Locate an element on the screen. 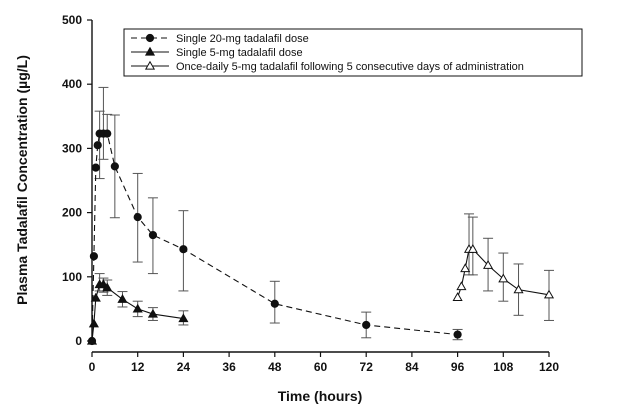  legend-box is located at coordinates (353, 52).